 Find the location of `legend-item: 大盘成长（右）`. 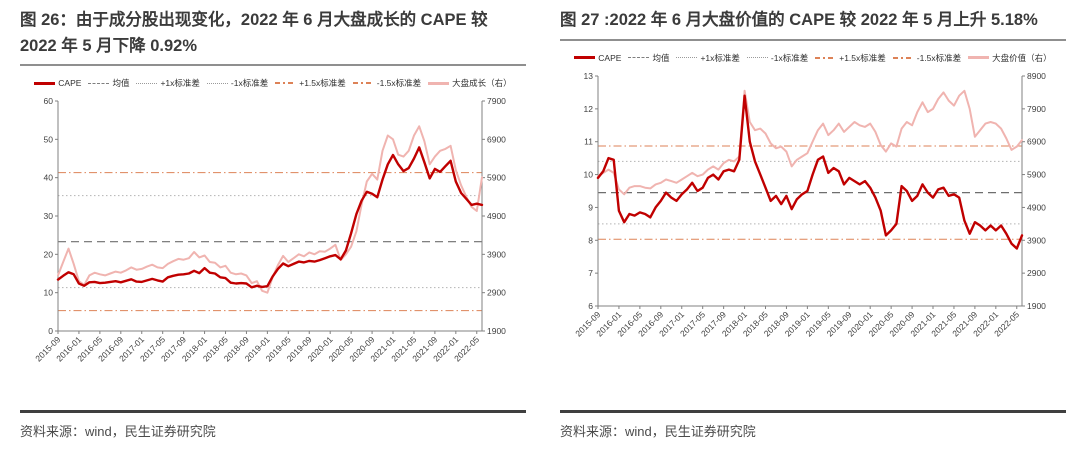

legend-item: 大盘成长（右） is located at coordinates (470, 83).